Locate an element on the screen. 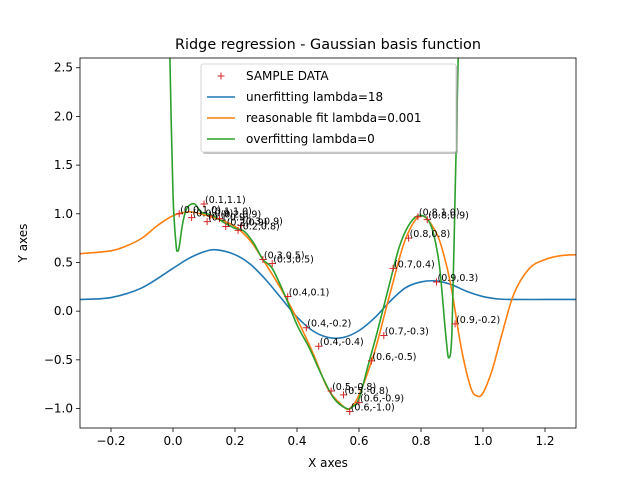 The width and height of the screenshot is (640, 485). series-underfitting-line is located at coordinates (328, 294).